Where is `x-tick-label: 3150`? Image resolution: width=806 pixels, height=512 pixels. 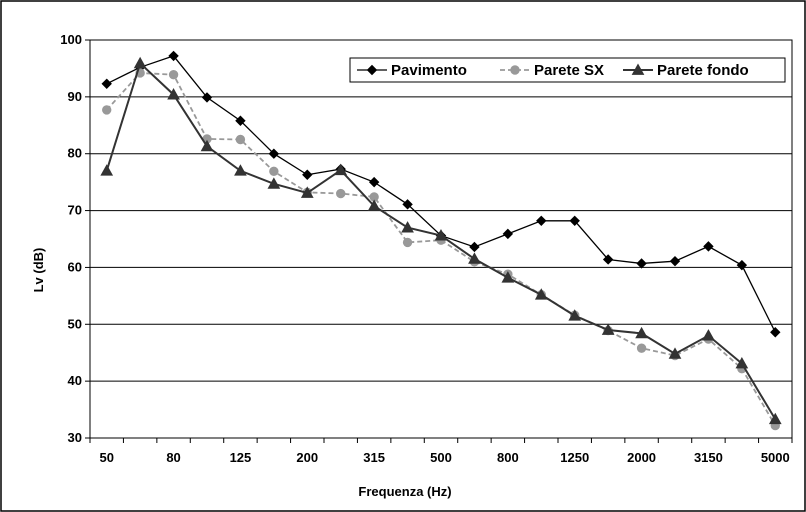
x-tick-label: 3150 is located at coordinates (708, 457).